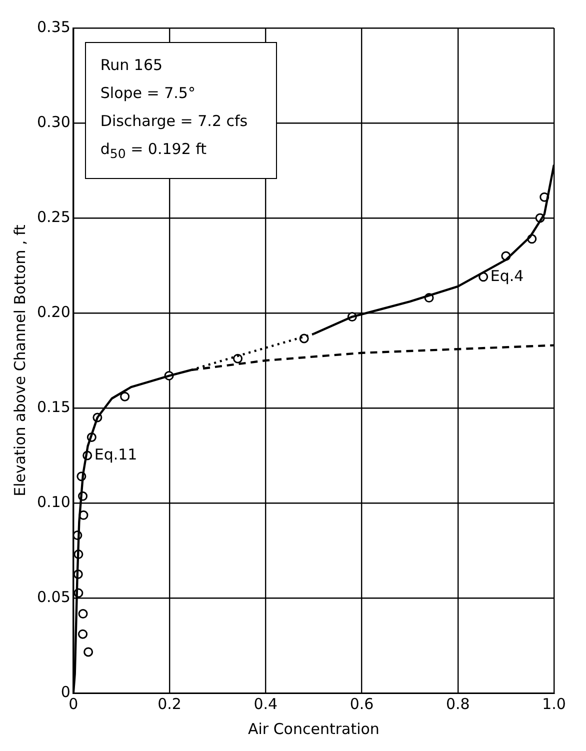 Image resolution: width=586 pixels, height=751 pixels. I want to click on x-tick-label: 0.2, so click(170, 703).